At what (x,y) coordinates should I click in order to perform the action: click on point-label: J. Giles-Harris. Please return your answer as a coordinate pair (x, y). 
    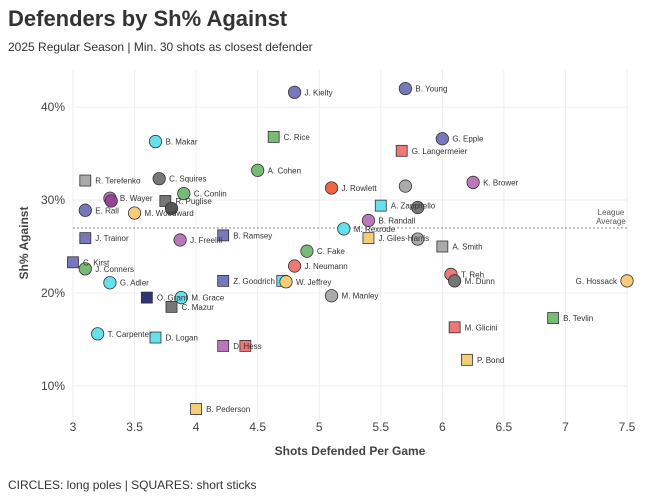
    Looking at the image, I should click on (403, 238).